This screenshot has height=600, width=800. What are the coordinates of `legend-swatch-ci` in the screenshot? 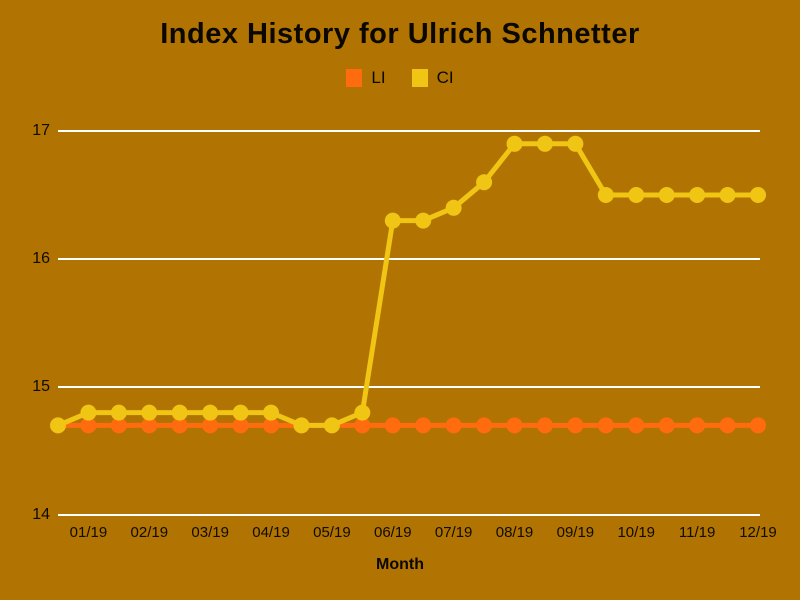 It's located at (419, 78).